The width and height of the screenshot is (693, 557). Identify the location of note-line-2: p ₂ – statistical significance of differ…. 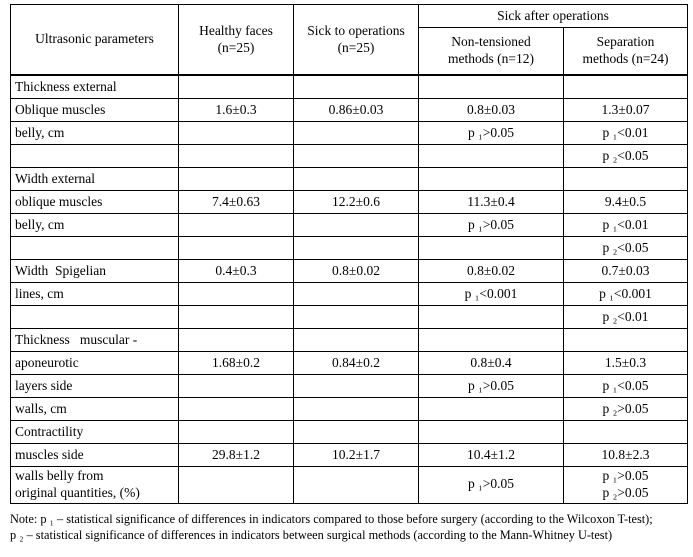
(311, 534).